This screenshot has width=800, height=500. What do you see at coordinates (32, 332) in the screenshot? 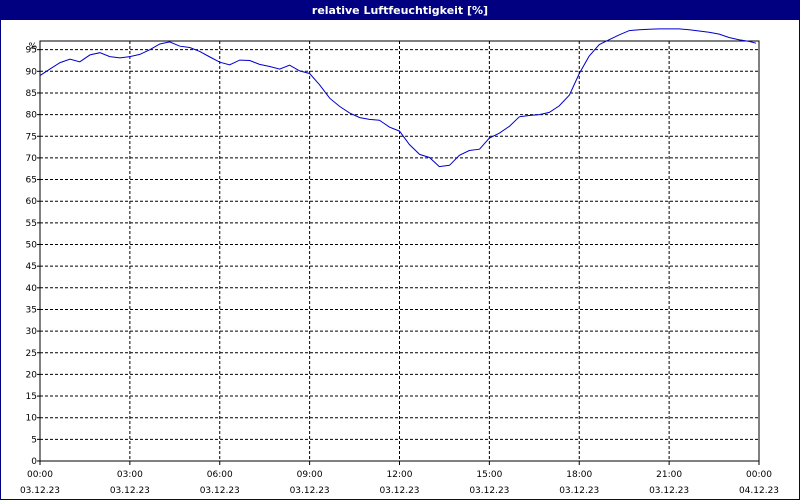
I see `y-tick-label: 30` at bounding box center [32, 332].